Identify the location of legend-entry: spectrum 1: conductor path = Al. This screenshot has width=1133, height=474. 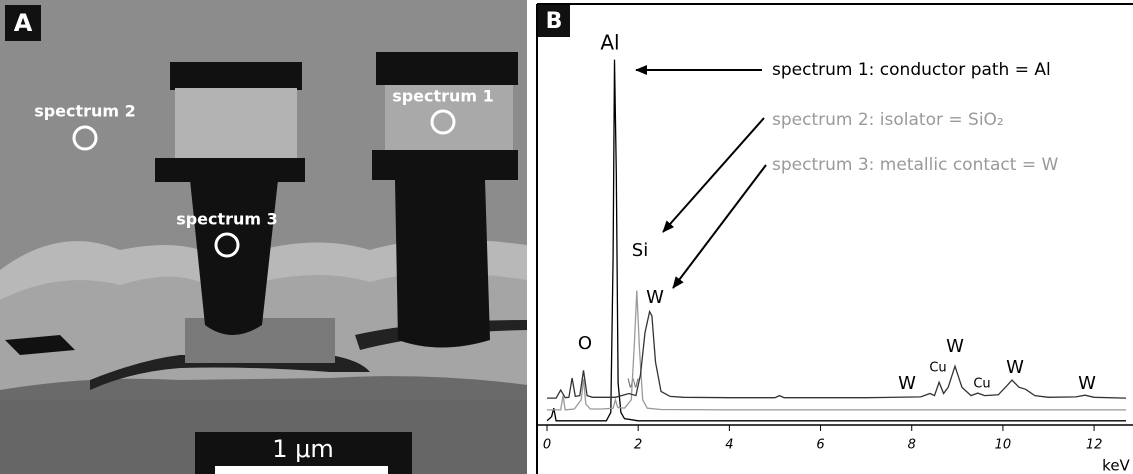
(911, 70).